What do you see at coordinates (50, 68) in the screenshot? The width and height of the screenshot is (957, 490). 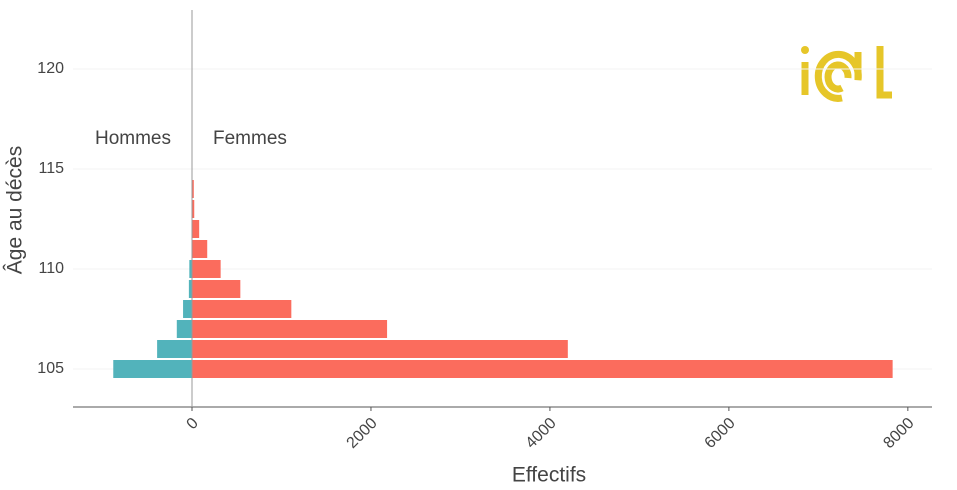 I see `y-tick-label: 120` at bounding box center [50, 68].